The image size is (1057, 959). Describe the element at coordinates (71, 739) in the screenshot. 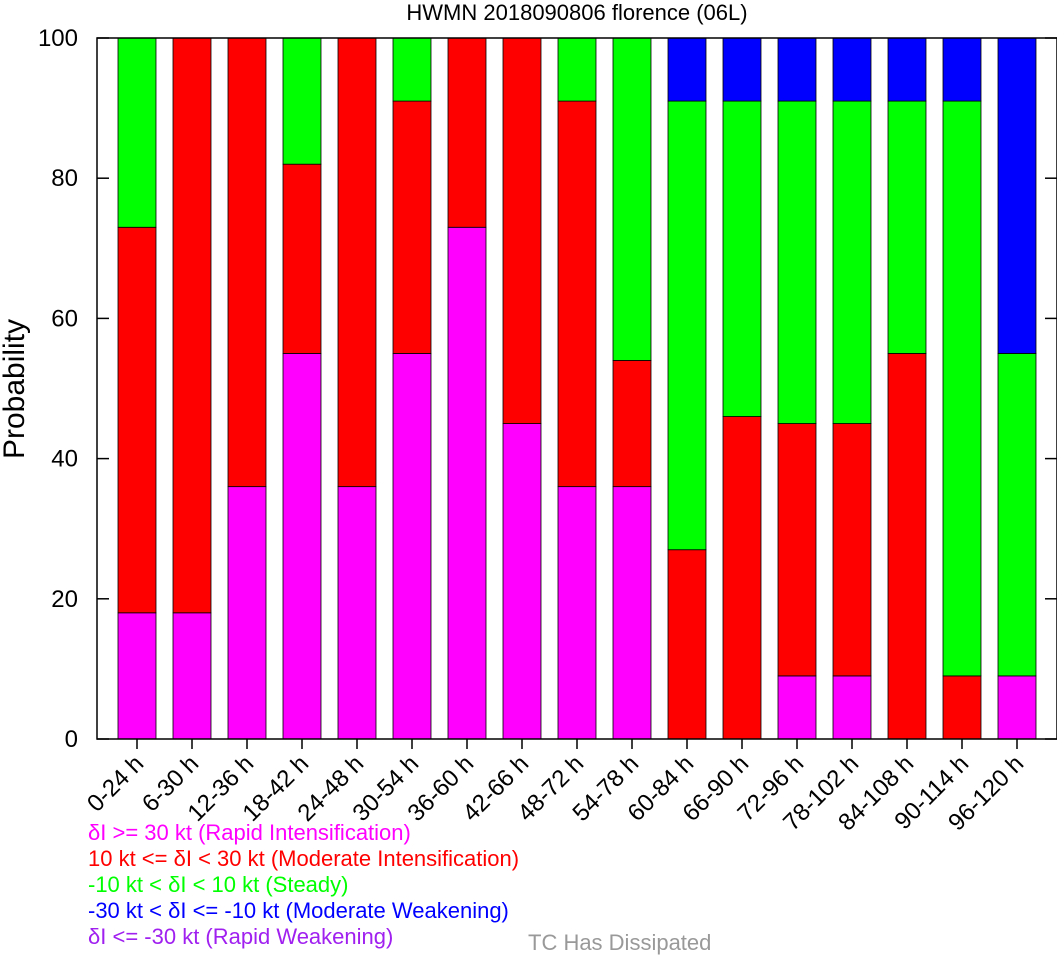

I see `y-tick-label: 0` at that location.